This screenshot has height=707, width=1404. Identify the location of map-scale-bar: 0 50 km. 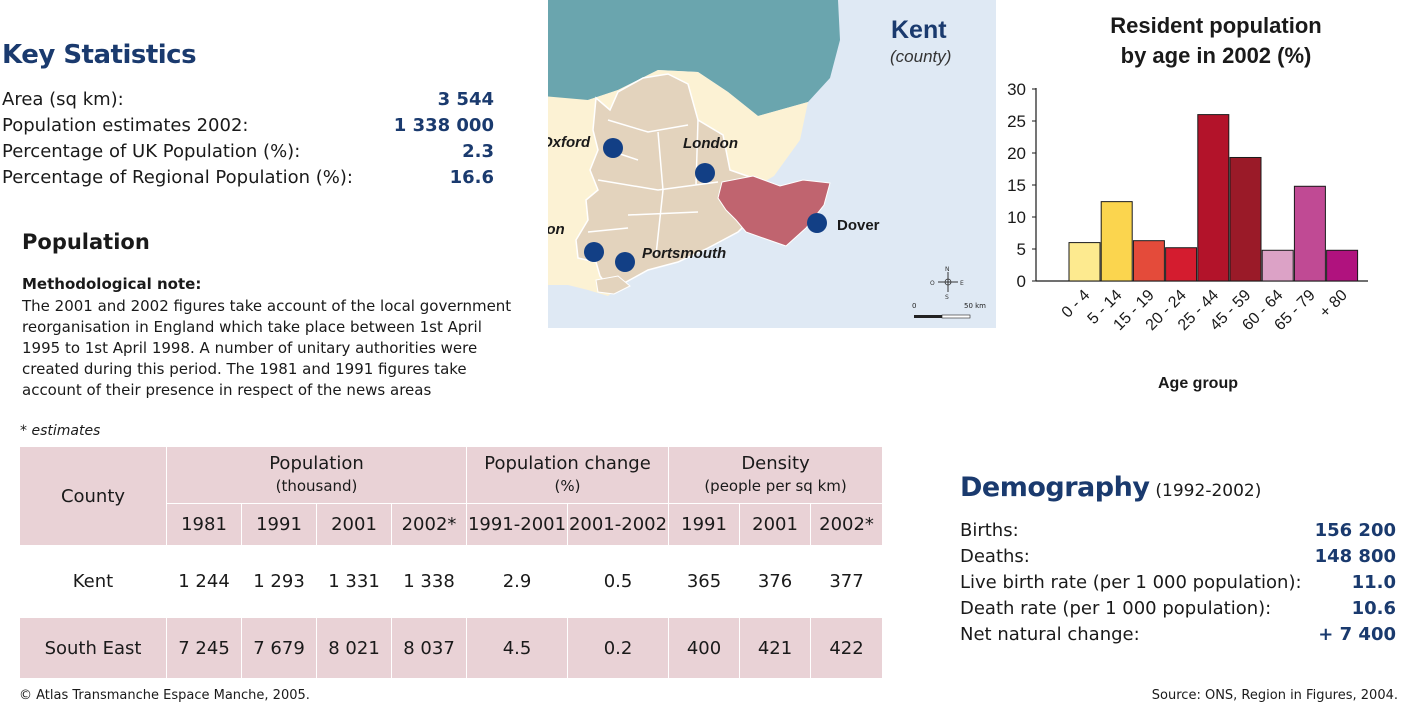
(949, 310).